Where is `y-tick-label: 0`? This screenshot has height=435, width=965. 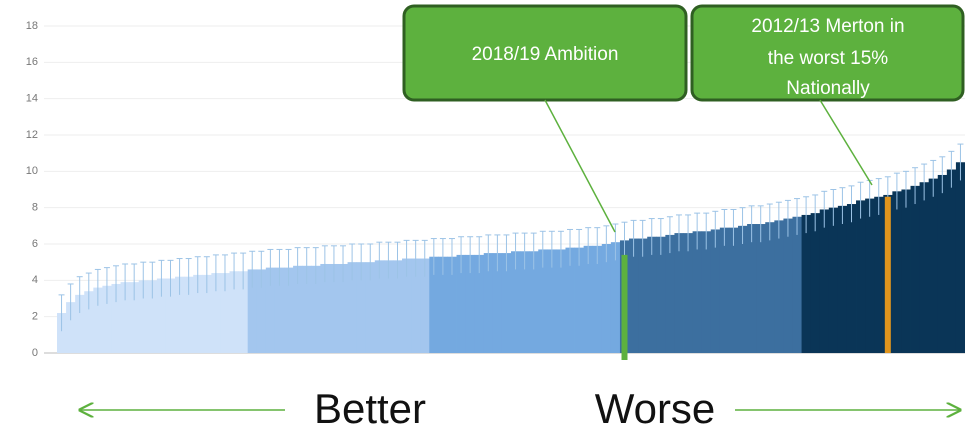
y-tick-label: 0 is located at coordinates (35, 353).